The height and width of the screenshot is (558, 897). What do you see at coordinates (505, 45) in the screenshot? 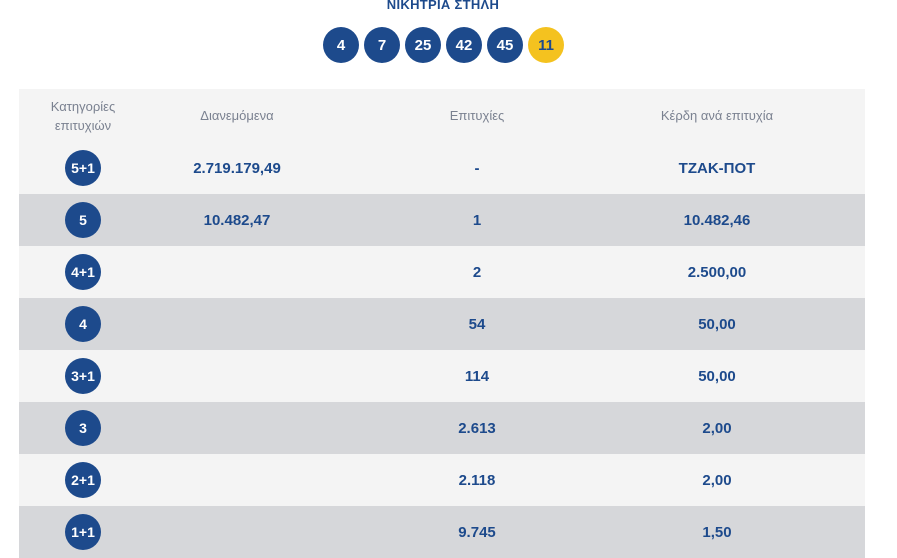
I see `number-ball: 45` at bounding box center [505, 45].